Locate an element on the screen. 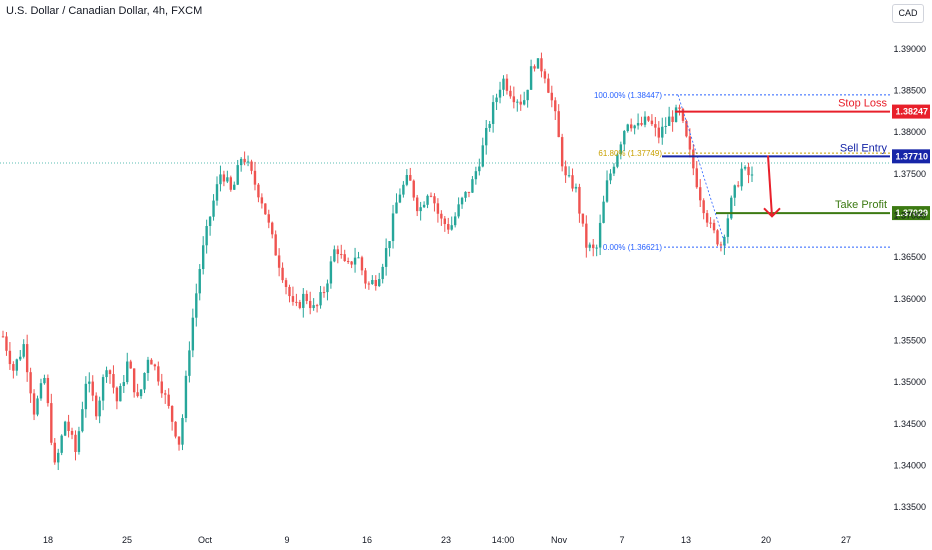 Image resolution: width=932 pixels, height=550 pixels. fib-level-label: 100.00% (1.38447) is located at coordinates (628, 95).